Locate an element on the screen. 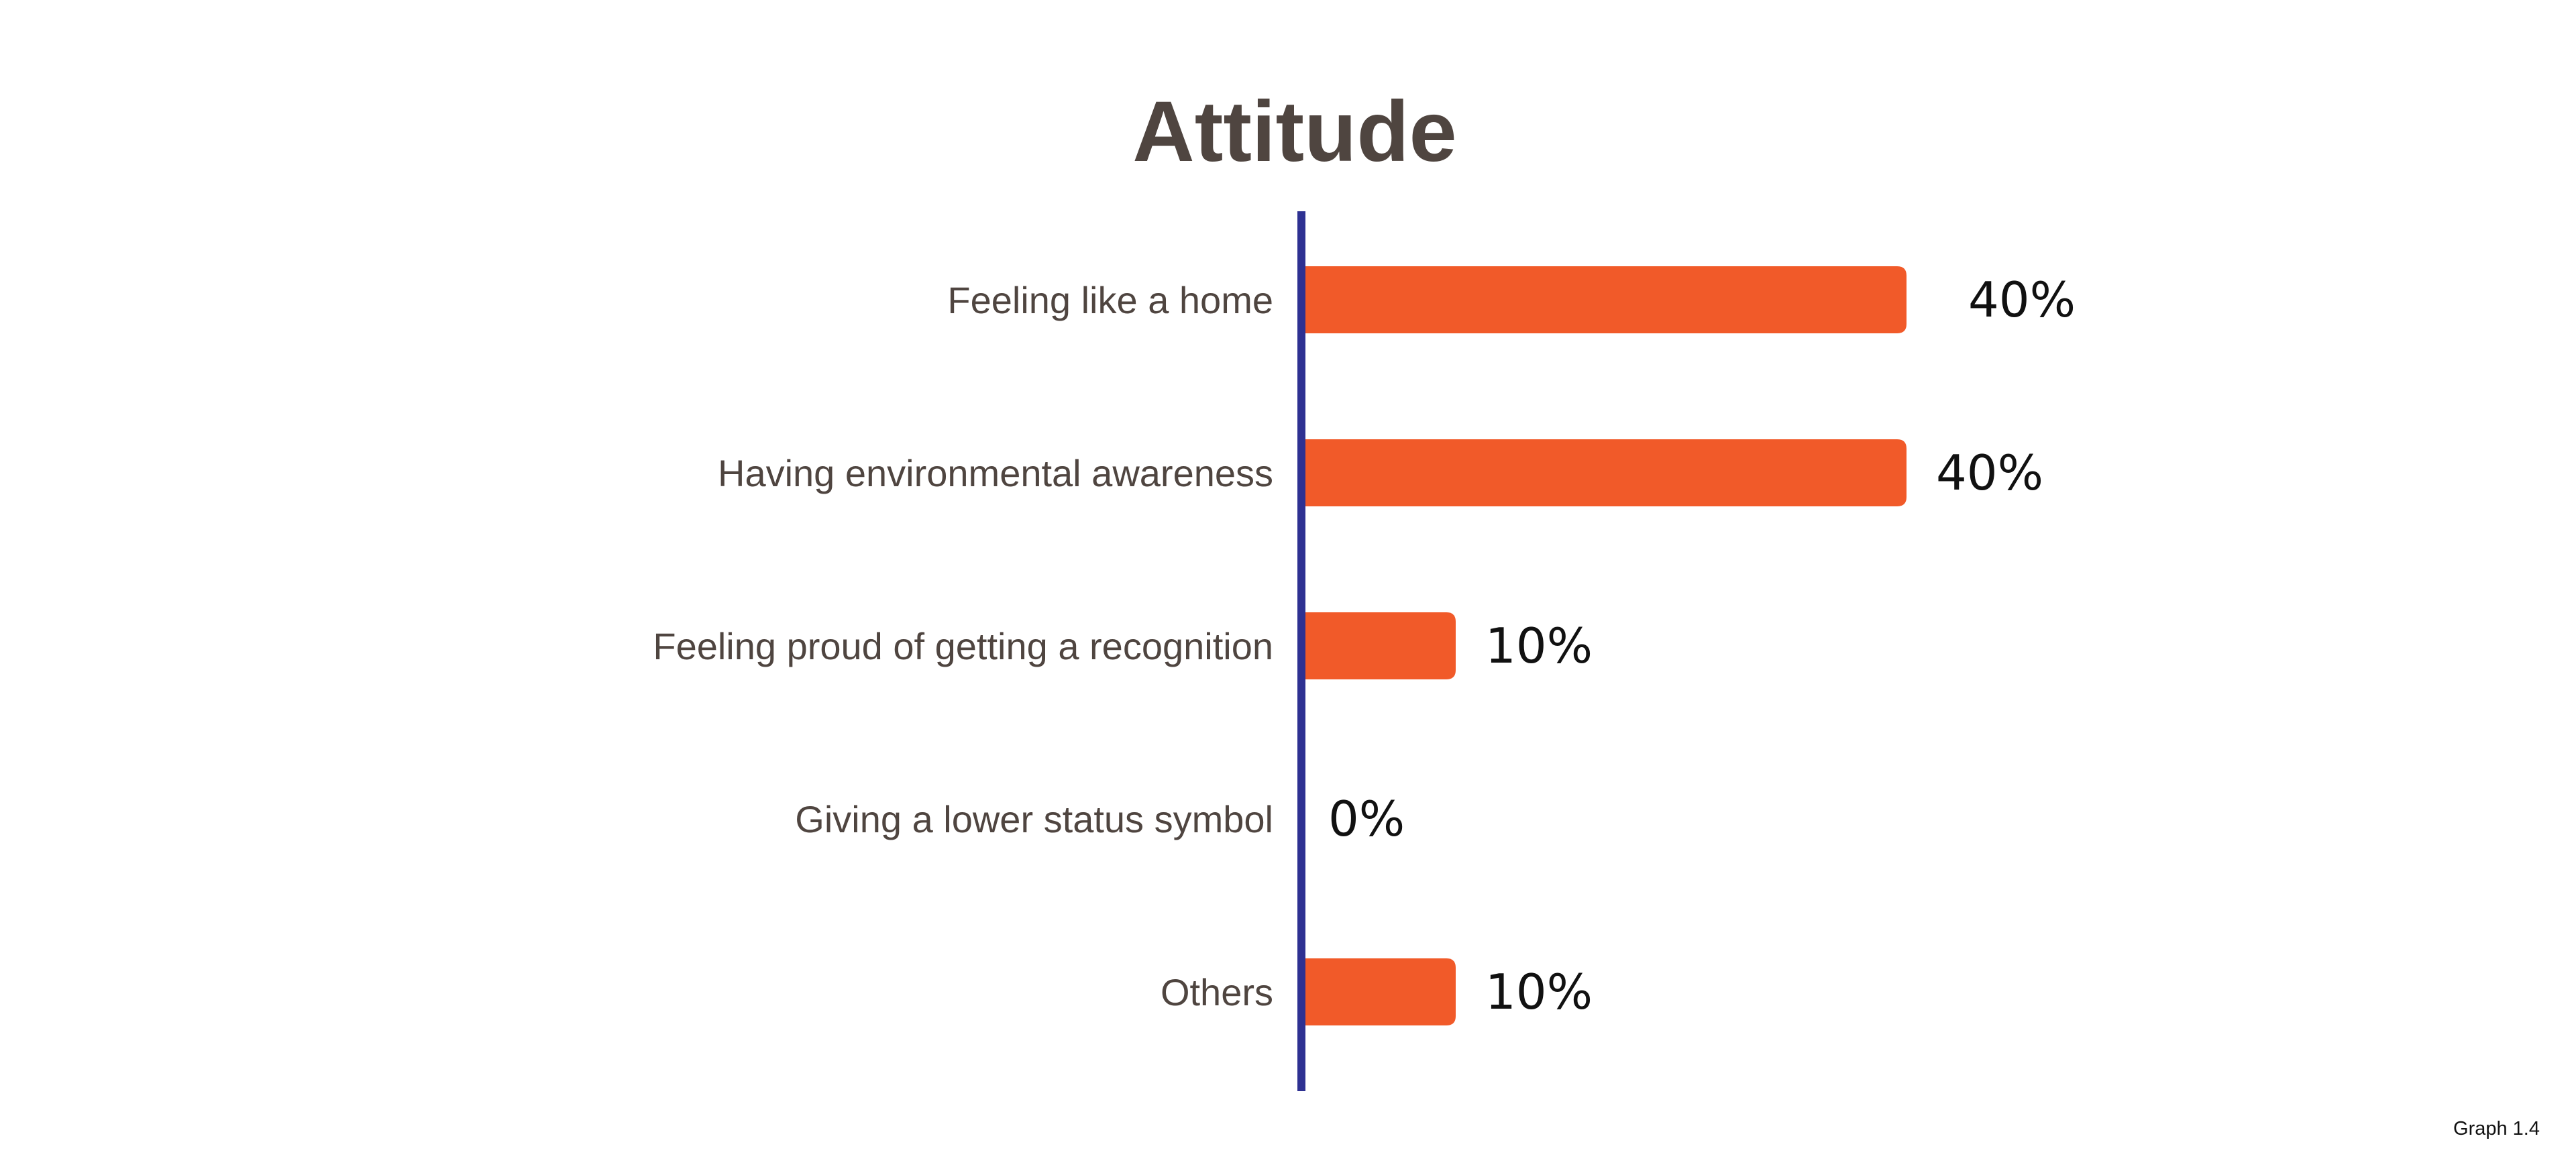  category-label-feeling-proud-of-getting-a-recognition: Feeling proud of getting a recognition is located at coordinates (963, 646).